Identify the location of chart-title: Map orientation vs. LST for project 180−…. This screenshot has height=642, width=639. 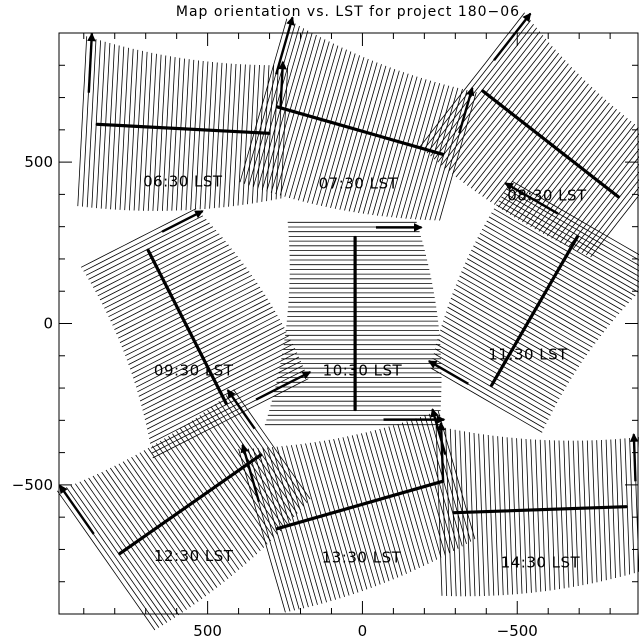
(348, 12).